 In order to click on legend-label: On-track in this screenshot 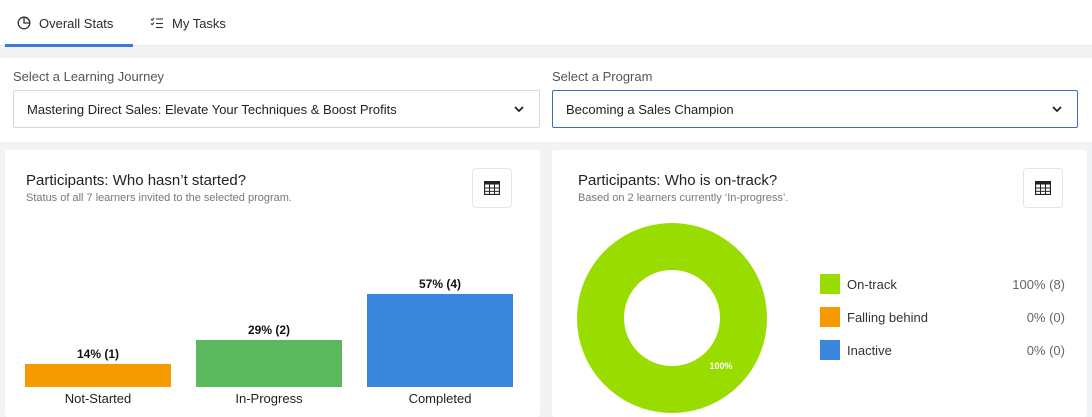, I will do `click(872, 284)`.